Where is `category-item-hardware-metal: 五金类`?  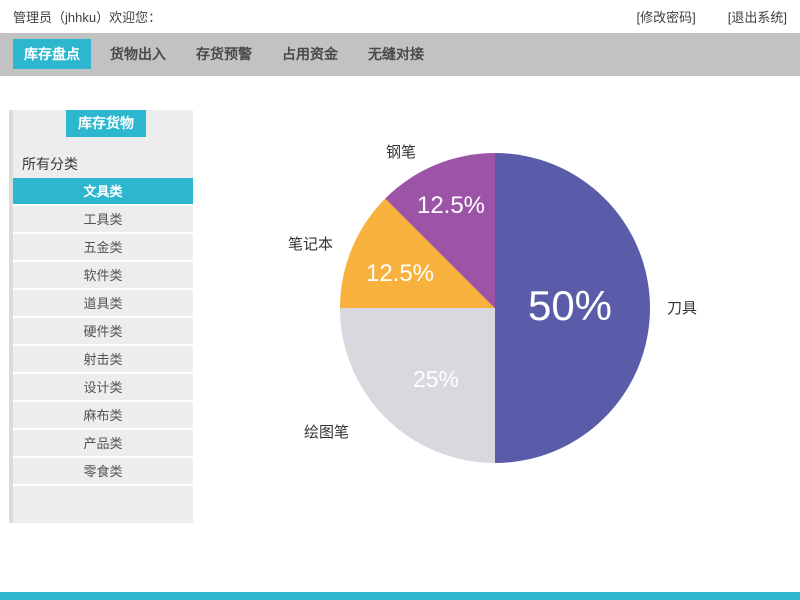
category-item-hardware-metal: 五金类 is located at coordinates (103, 248).